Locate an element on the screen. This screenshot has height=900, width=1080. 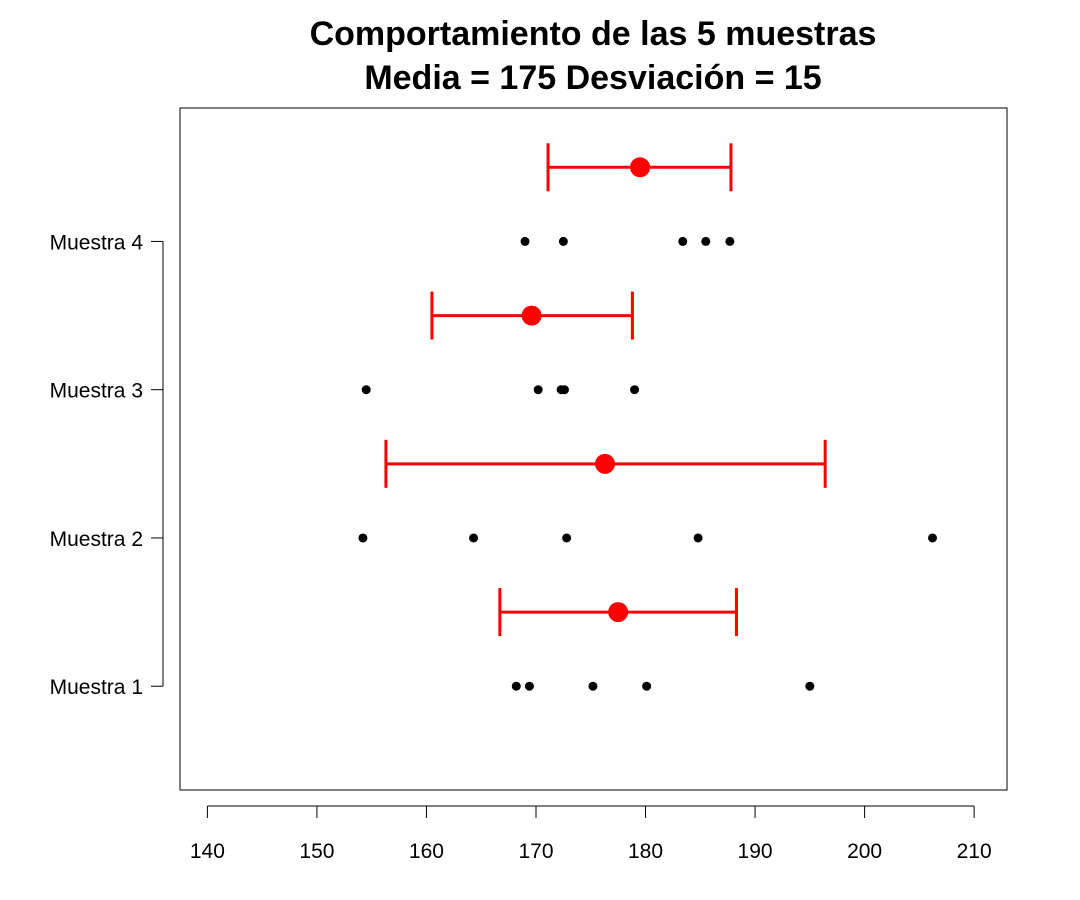
y-axis: Muestra 1 Muestra 2 Muestra 3 Muestra 4 is located at coordinates (107, 465).